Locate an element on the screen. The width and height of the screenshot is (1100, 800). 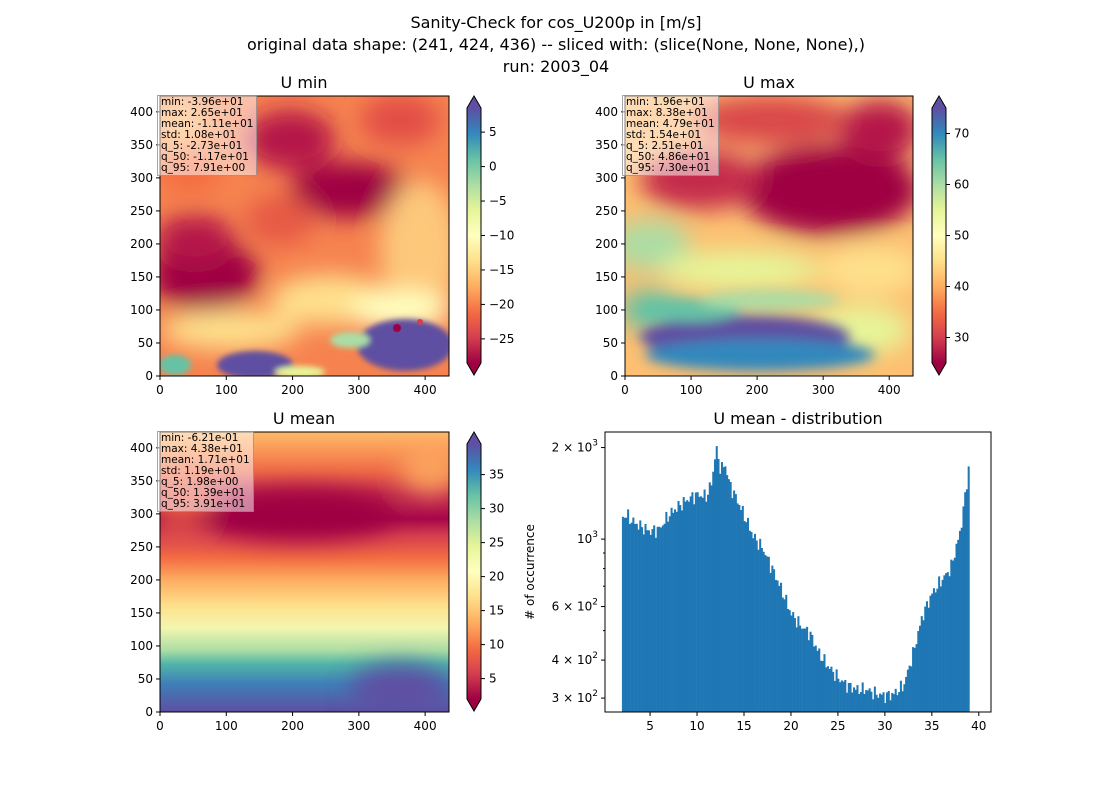
stat-line: q_95: 7.91e+00 is located at coordinates (203, 168).